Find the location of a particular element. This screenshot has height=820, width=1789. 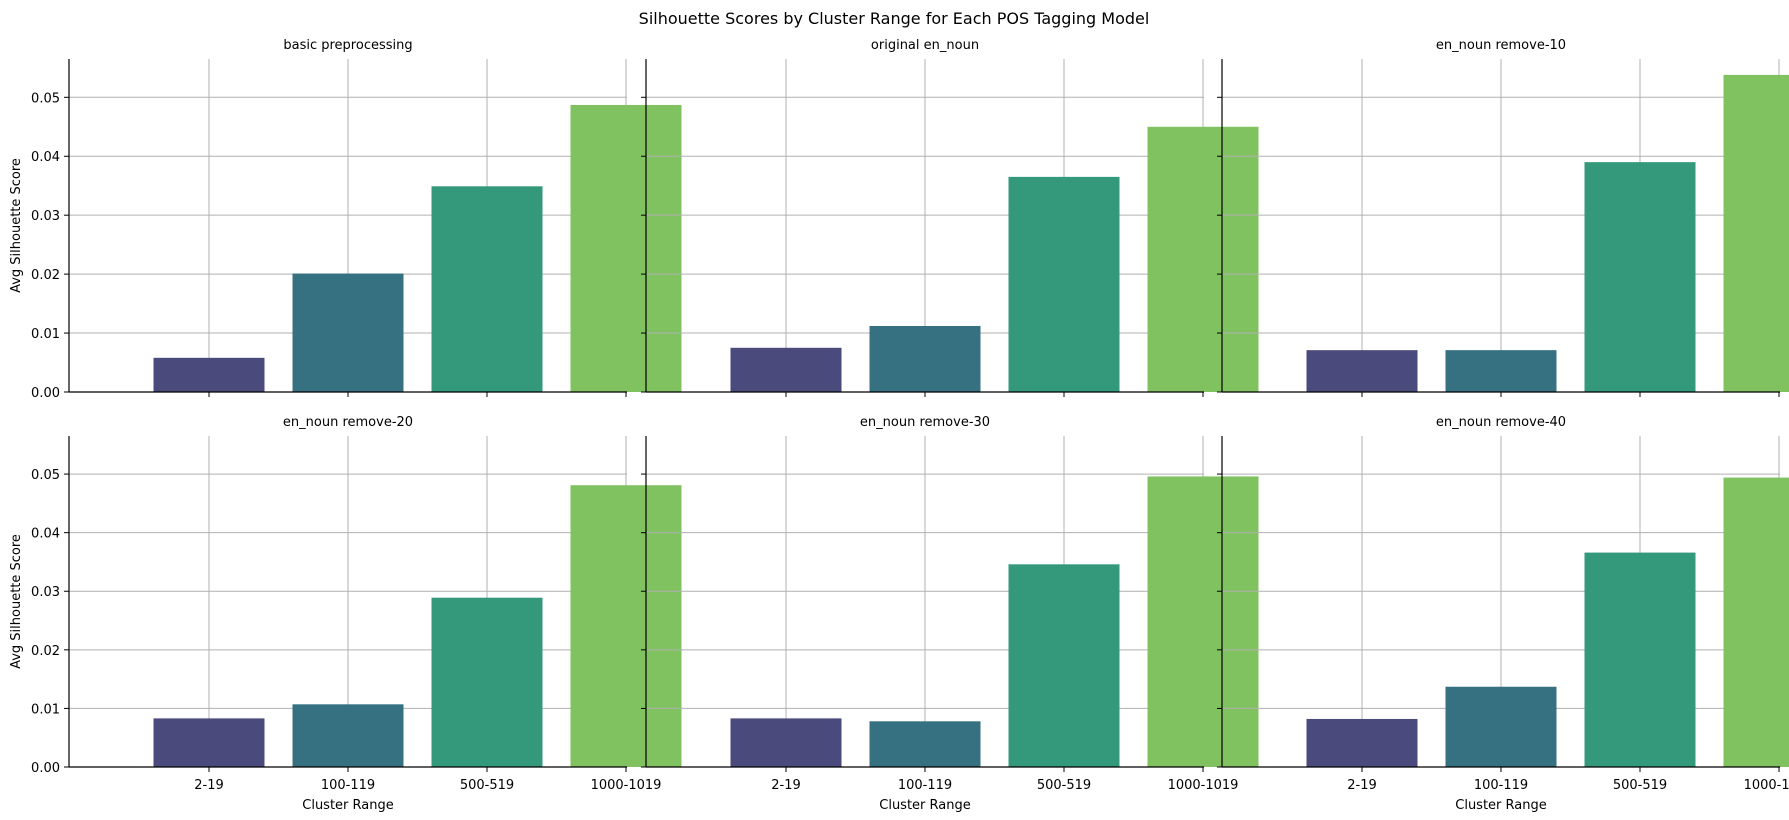

panel: en_noun remove-10 is located at coordinates (1503, 217).